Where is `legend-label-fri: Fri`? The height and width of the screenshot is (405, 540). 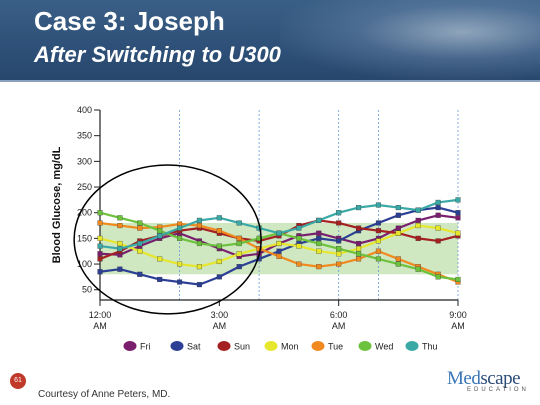 legend-label-fri: Fri is located at coordinates (145, 347).